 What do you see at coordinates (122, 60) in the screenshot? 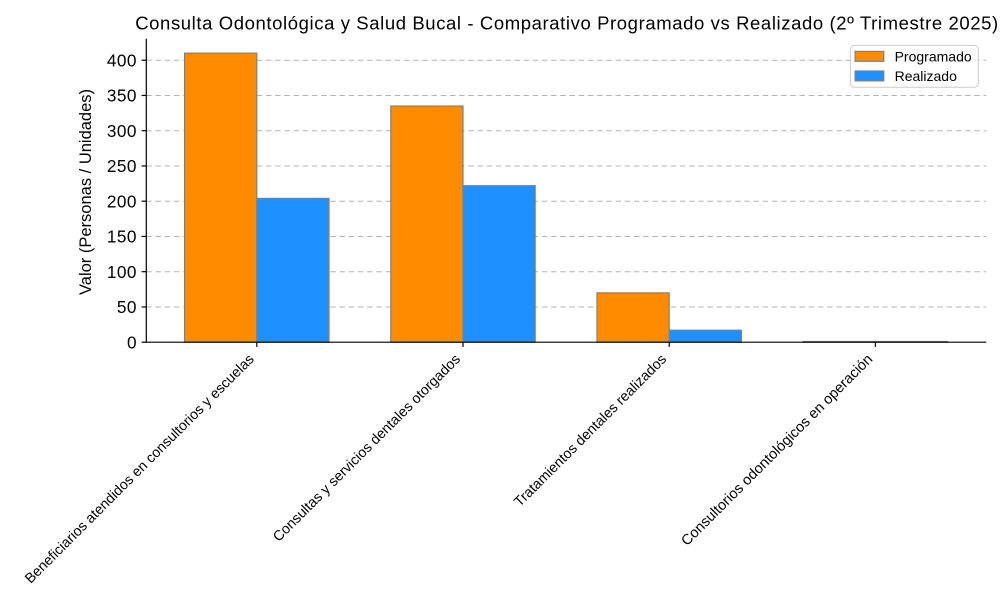
I see `svg-text: 400` at bounding box center [122, 60].